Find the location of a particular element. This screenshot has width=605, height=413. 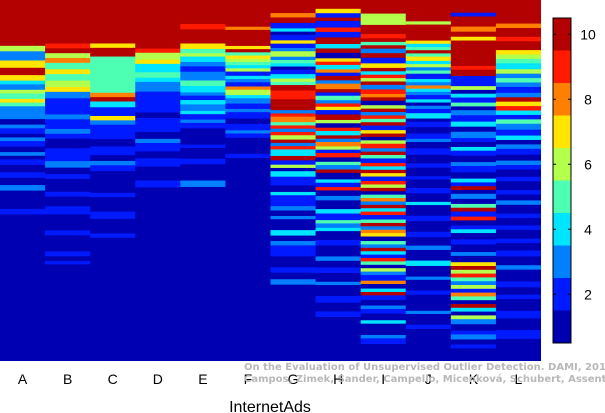

colorbar-tick-label: 8 is located at coordinates (588, 99).